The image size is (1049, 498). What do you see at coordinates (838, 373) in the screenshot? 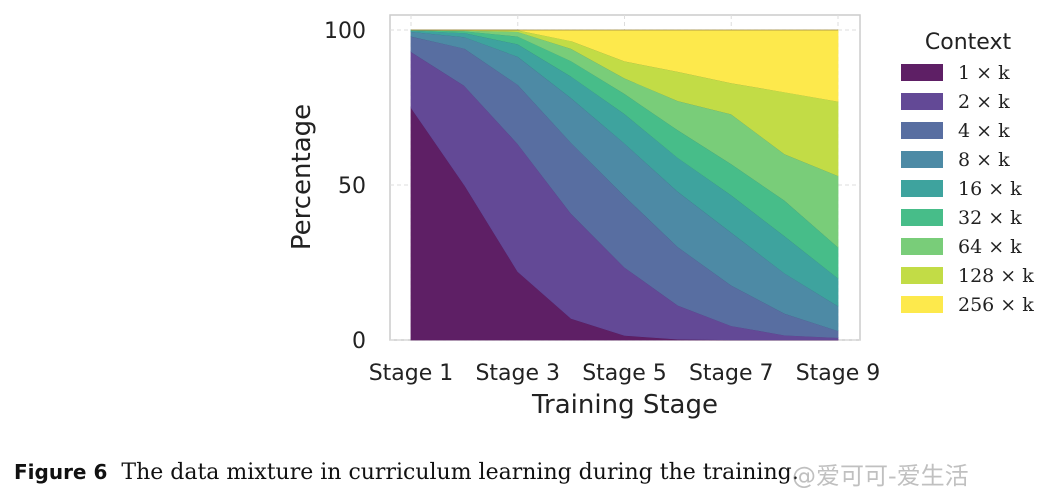
I see `x-tick-label: Stage 9` at bounding box center [838, 373].